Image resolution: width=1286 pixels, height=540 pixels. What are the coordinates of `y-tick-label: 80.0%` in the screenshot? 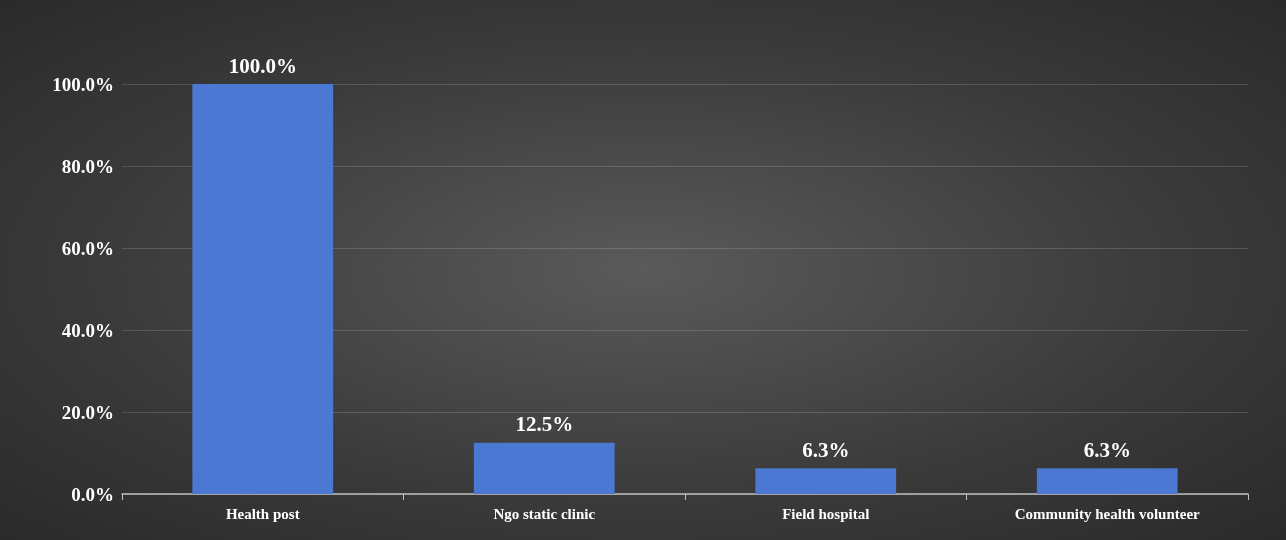 It's located at (87, 166).